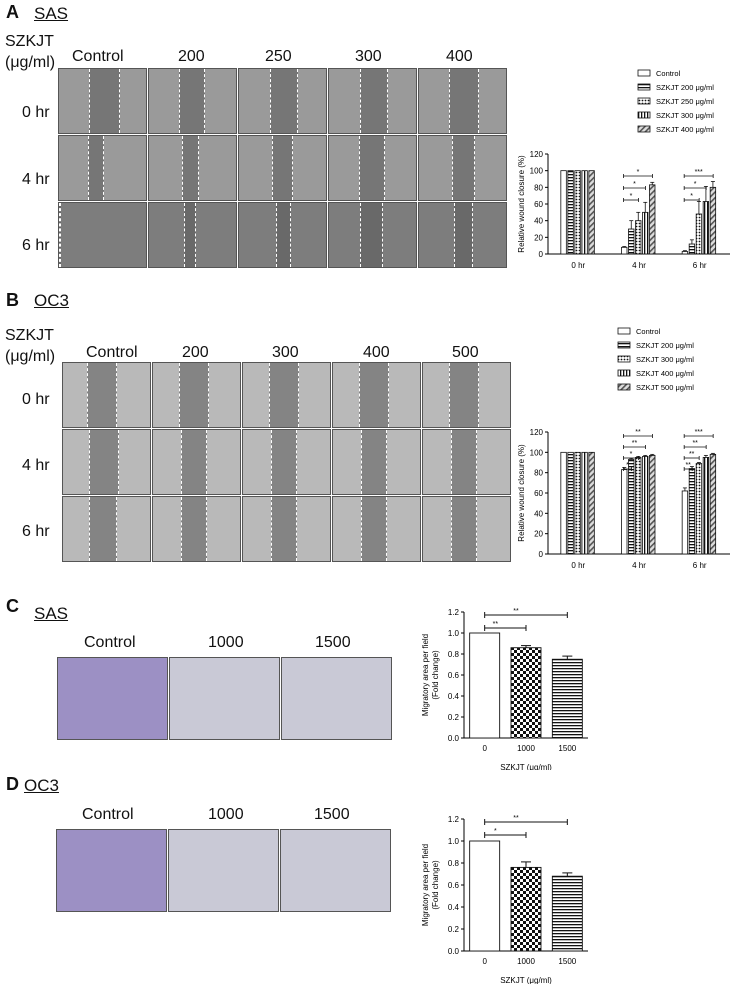 This screenshot has width=739, height=987. Describe the element at coordinates (537, 452) in the screenshot. I see `y-tick-label: 100` at that location.